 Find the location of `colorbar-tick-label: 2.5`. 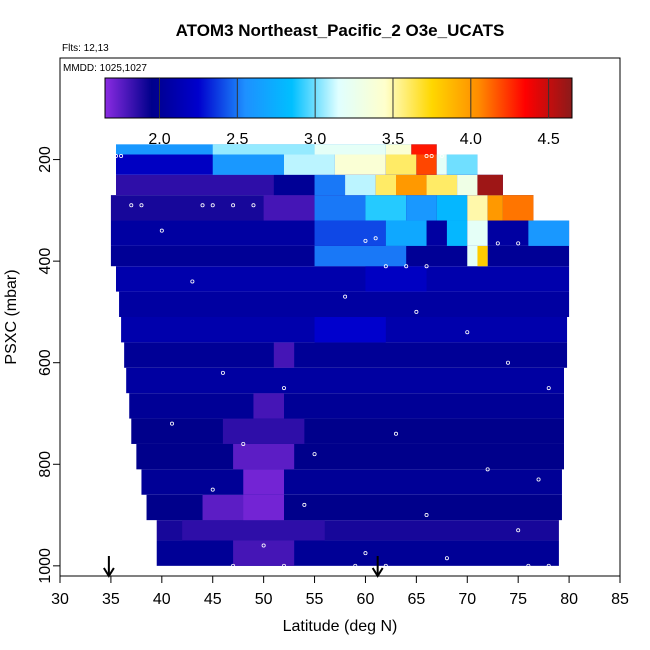

colorbar-tick-label: 2.5 is located at coordinates (237, 139).